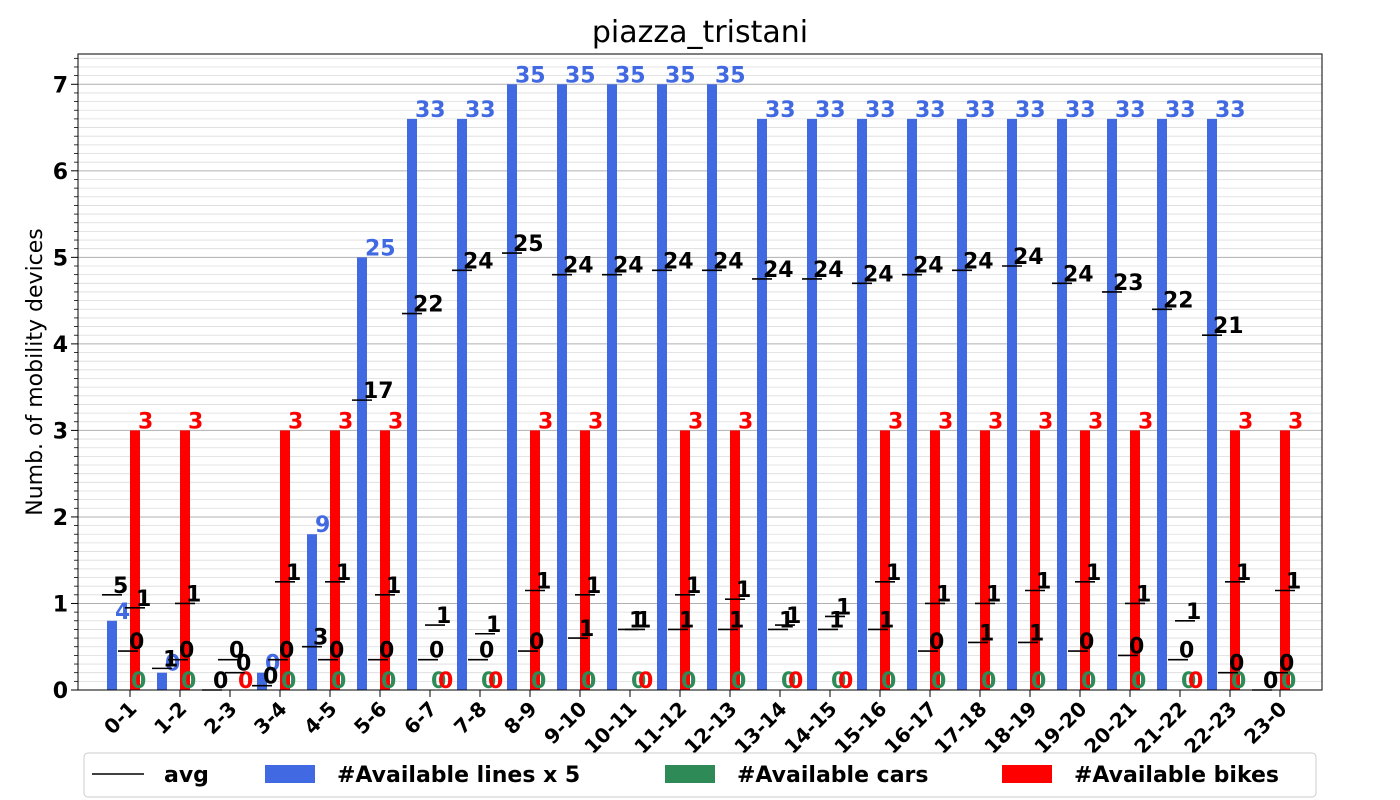  Describe the element at coordinates (60, 431) in the screenshot. I see `y-tick-label: 3` at that location.